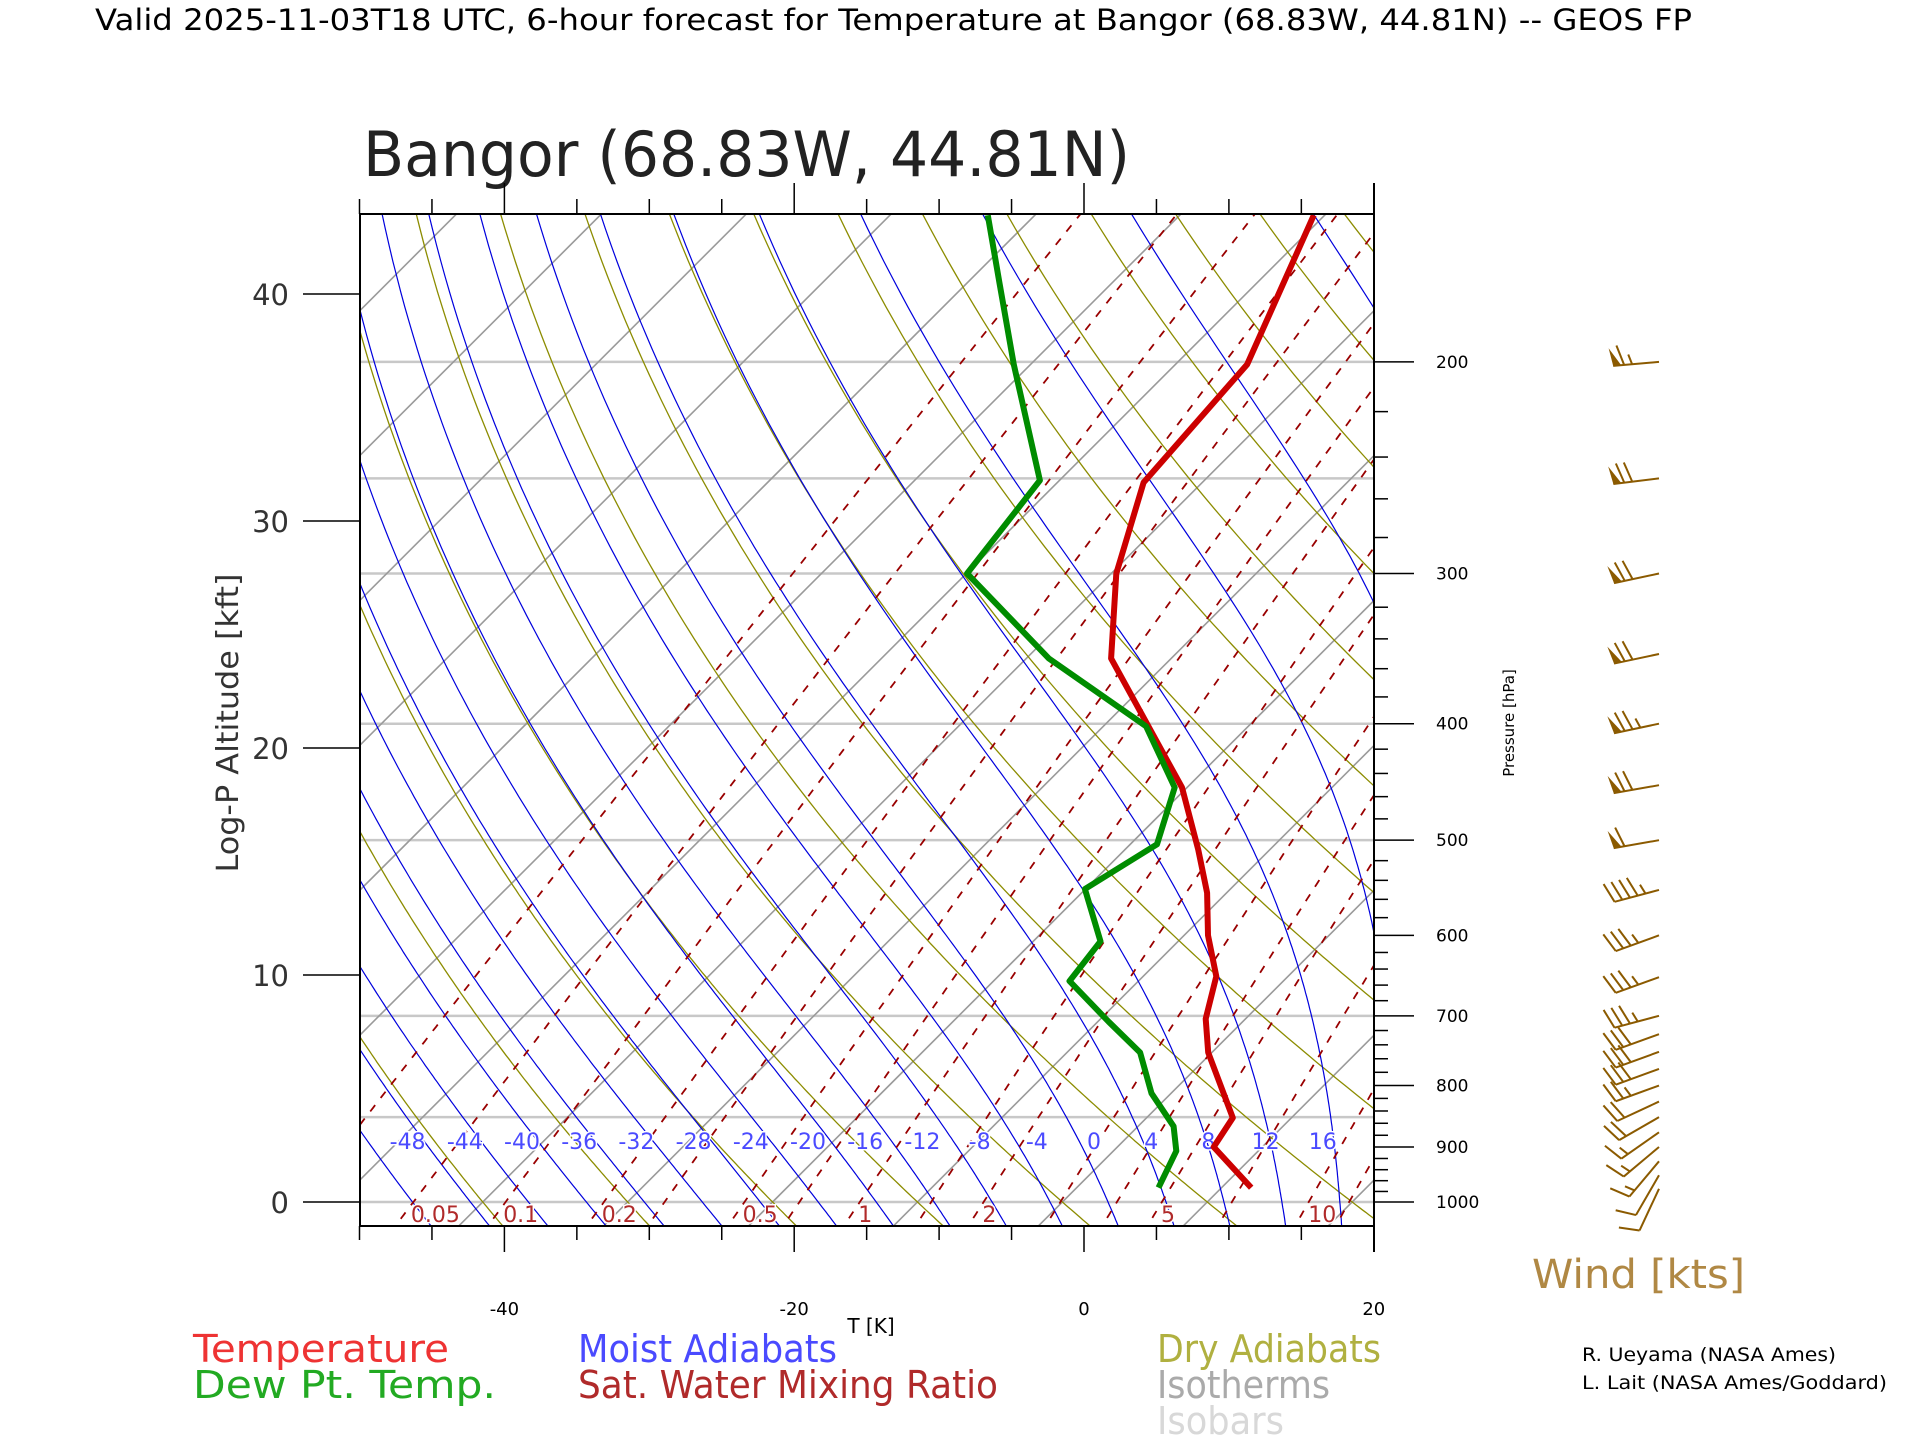  I want to click on wind-legend-label: Wind [kts], so click(1638, 1275).